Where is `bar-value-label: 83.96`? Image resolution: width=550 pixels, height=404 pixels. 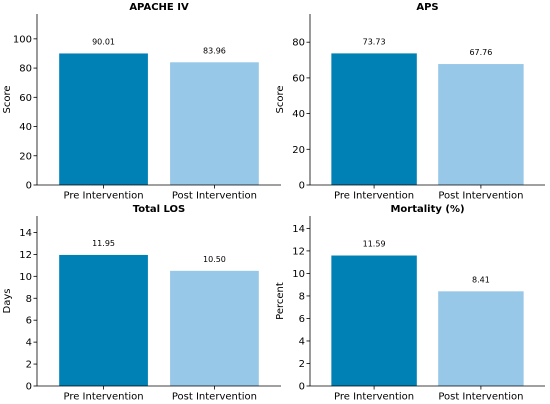
bar-value-label: 83.96 is located at coordinates (214, 50).